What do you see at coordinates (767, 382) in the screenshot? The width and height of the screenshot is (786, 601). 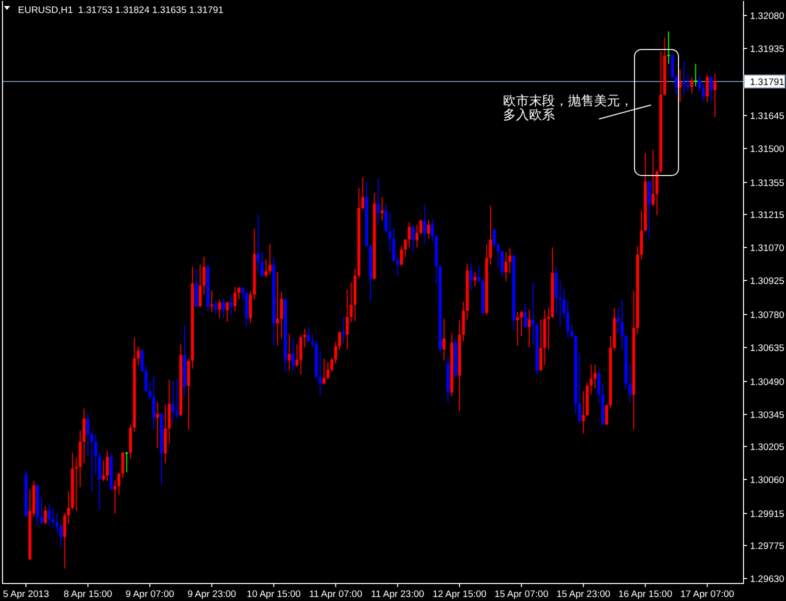 I see `y-tick-label: 1.30490` at bounding box center [767, 382].